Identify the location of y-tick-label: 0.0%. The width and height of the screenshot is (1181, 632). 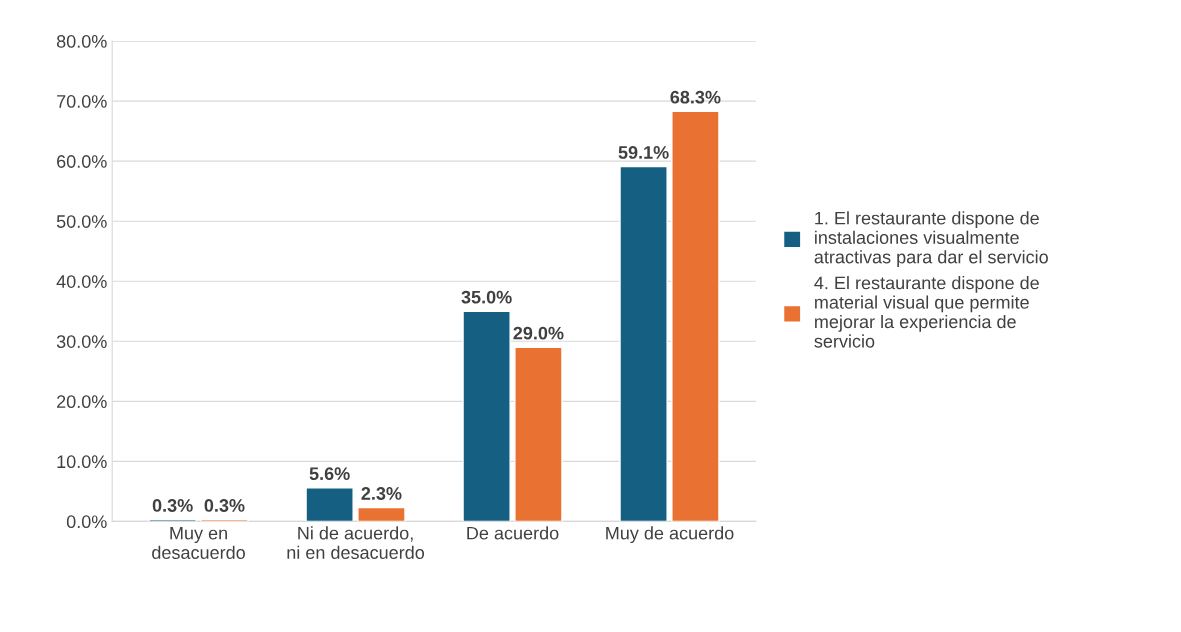
(86, 522).